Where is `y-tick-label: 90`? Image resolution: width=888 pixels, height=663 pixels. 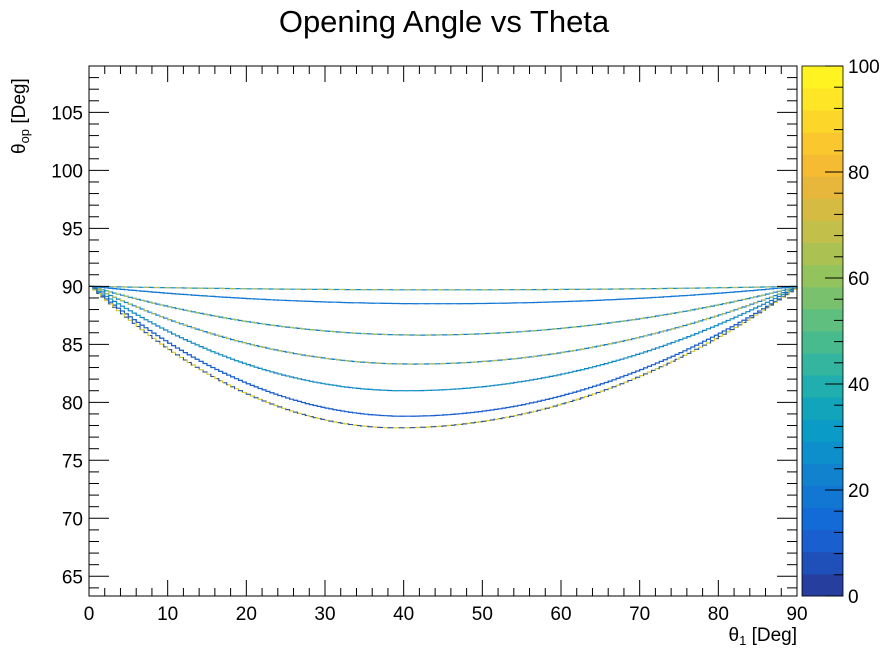 y-tick-label: 90 is located at coordinates (72, 287).